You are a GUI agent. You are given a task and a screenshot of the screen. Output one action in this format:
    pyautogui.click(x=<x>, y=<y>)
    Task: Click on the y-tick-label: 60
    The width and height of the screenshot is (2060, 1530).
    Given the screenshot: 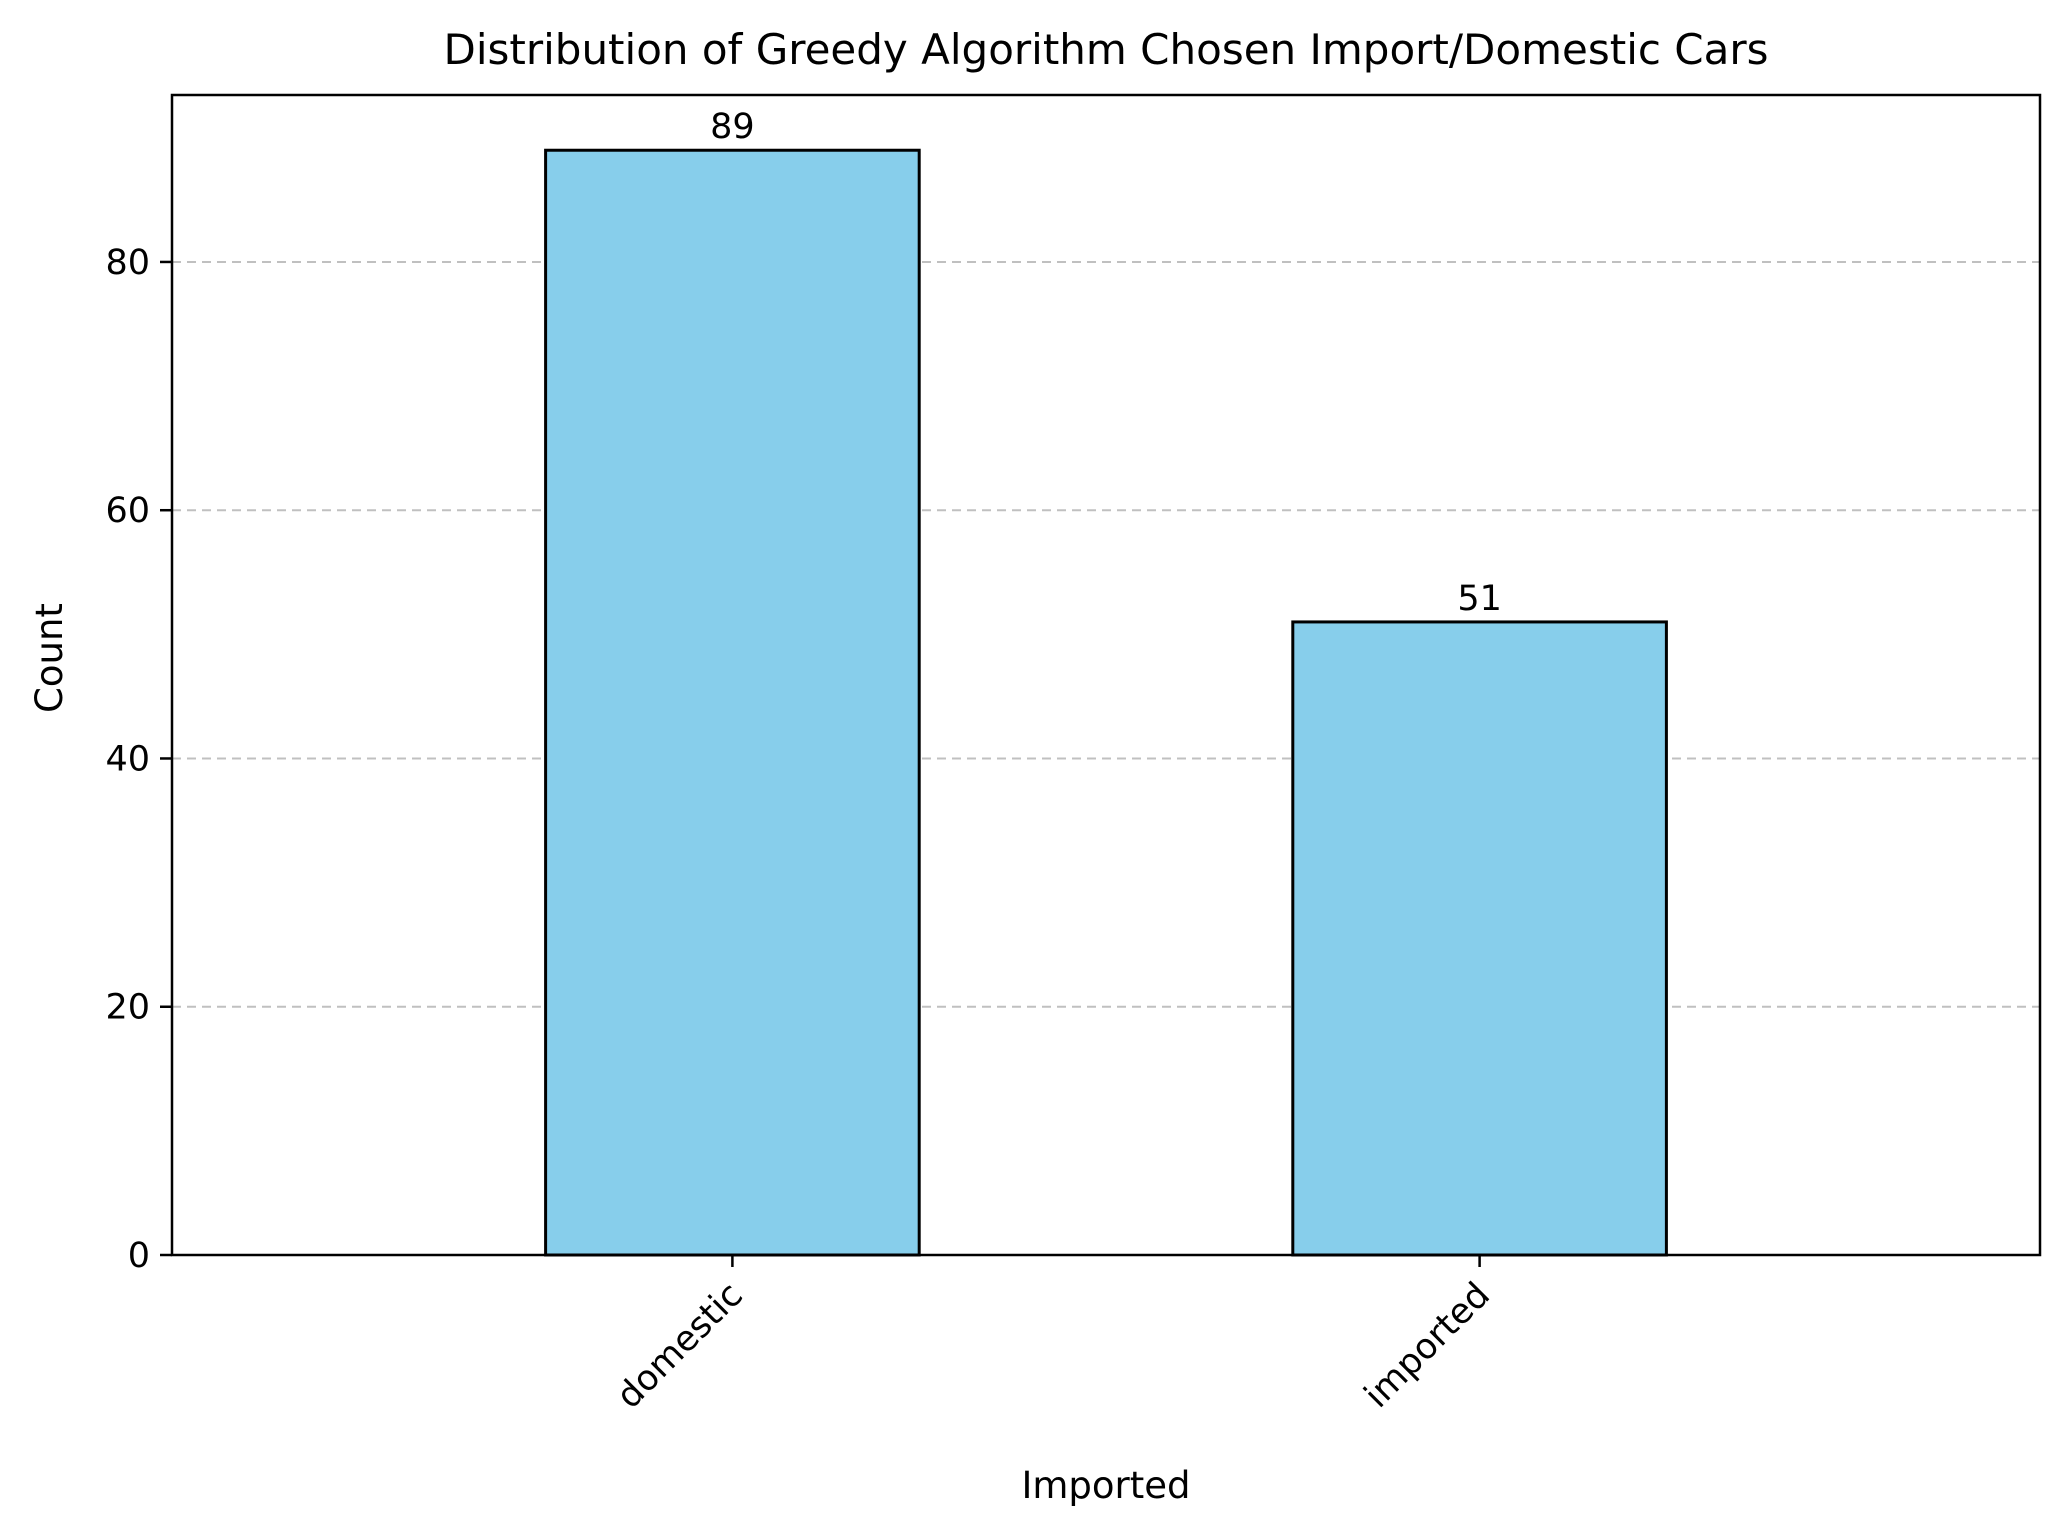 What is the action you would take?
    pyautogui.click(x=127, y=511)
    